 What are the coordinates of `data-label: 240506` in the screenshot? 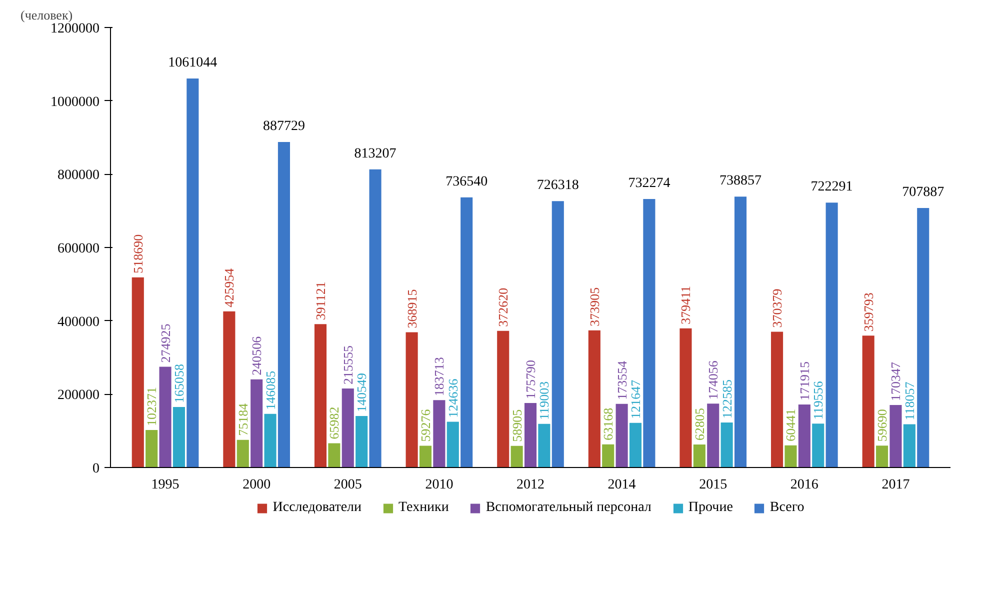 It's located at (256, 356).